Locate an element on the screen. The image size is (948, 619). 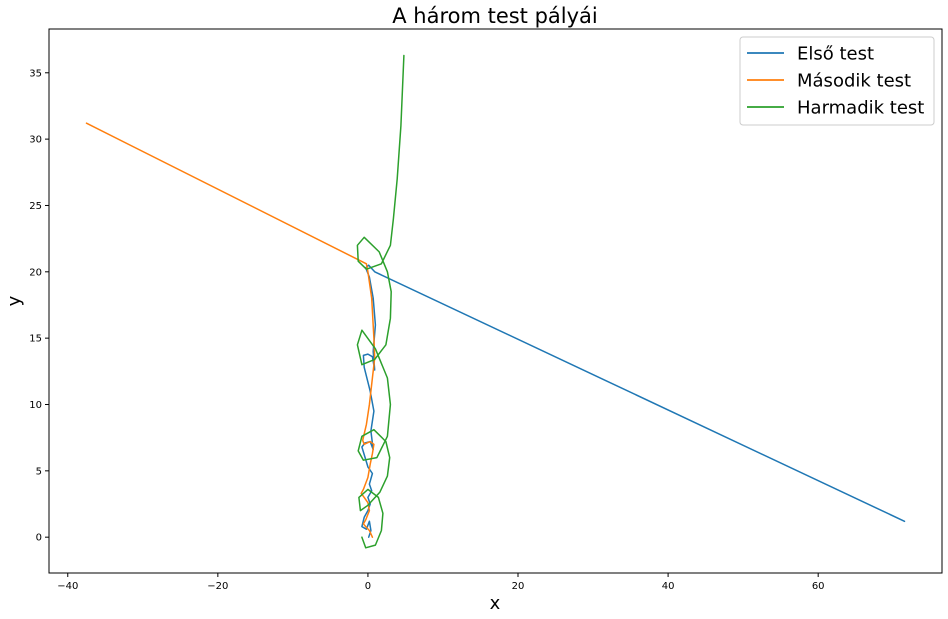
y-tick-label: 35 is located at coordinates (35, 73).